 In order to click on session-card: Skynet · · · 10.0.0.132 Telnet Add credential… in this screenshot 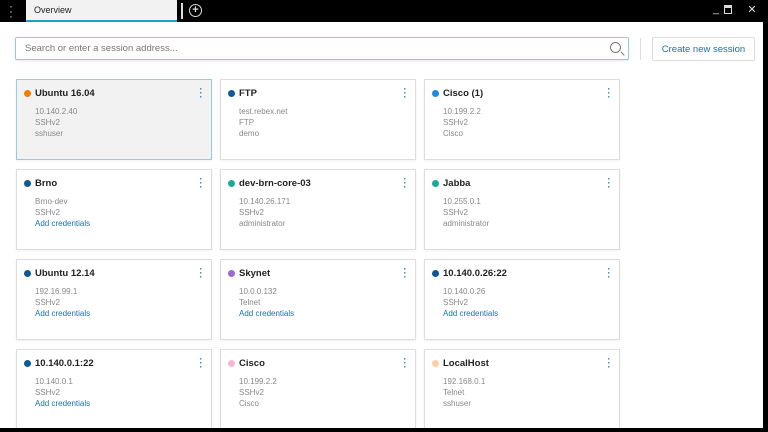, I will do `click(318, 299)`.